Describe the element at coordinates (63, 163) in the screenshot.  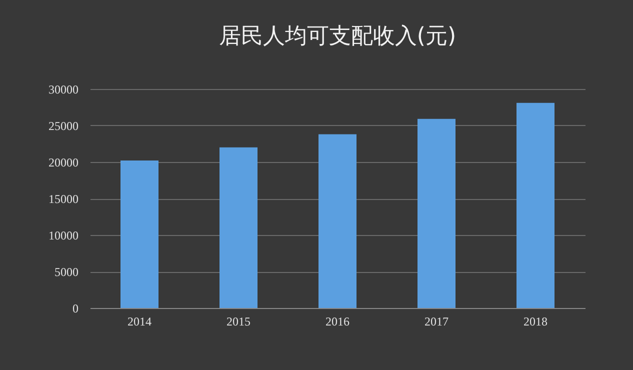
I see `y-tick-label: 20000` at that location.